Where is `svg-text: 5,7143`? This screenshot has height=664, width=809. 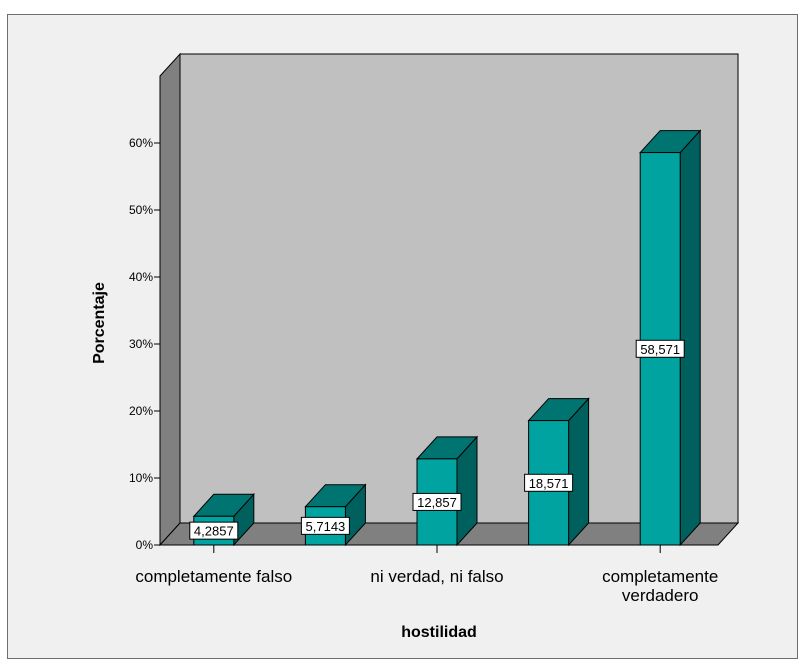
svg-text: 5,7143 is located at coordinates (326, 526).